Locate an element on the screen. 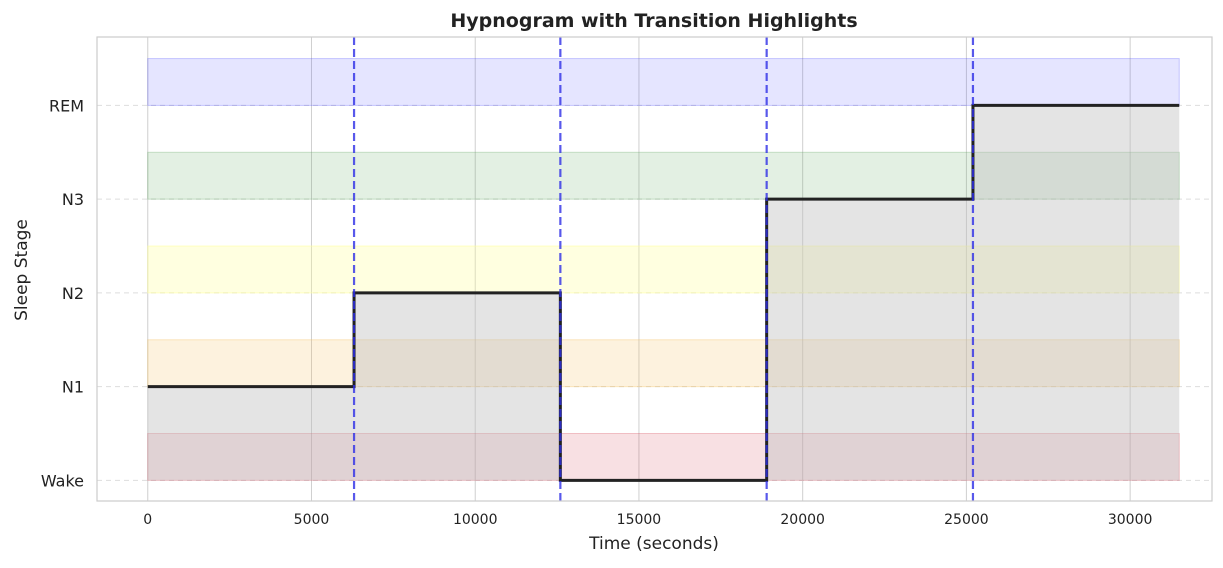 This screenshot has height=568, width=1223. y-tick-label: N3 is located at coordinates (73, 199).